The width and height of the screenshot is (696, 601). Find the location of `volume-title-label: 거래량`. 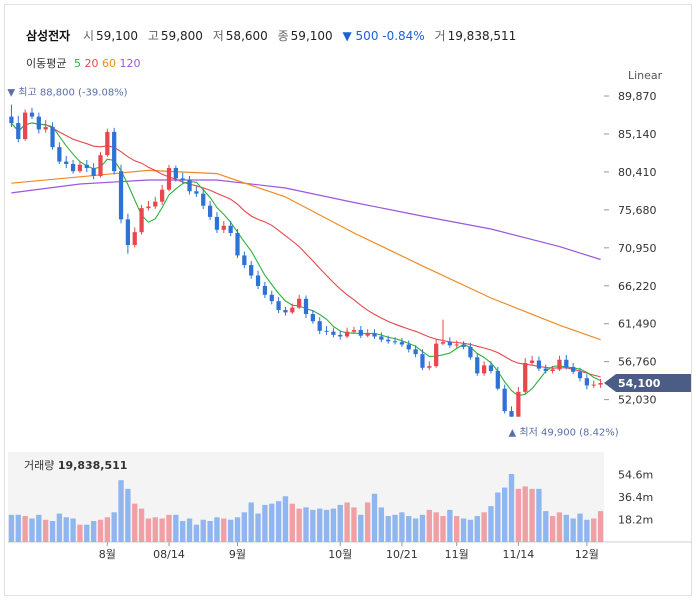

volume-title-label: 거래량 is located at coordinates (41, 465).